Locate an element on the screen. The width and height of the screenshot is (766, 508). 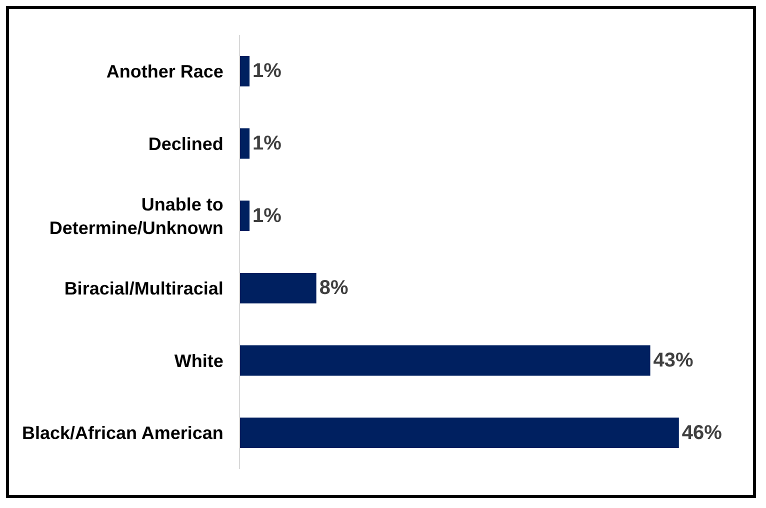
y-tick-label: Biracial/Multiracial is located at coordinates (144, 288).